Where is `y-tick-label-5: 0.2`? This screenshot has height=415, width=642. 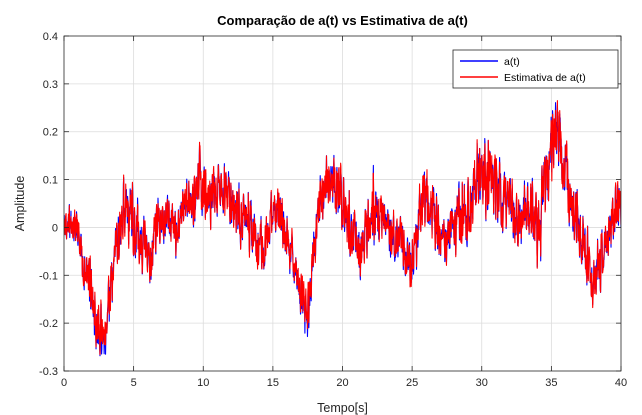 y-tick-label-5: 0.2 is located at coordinates (50, 133).